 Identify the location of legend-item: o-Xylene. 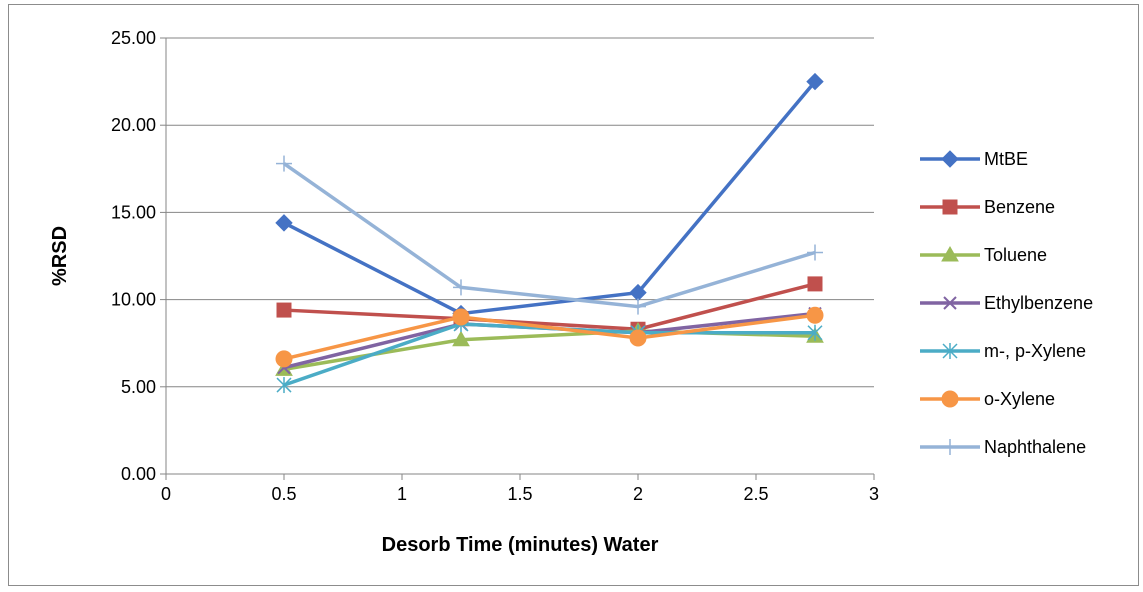
(987, 399).